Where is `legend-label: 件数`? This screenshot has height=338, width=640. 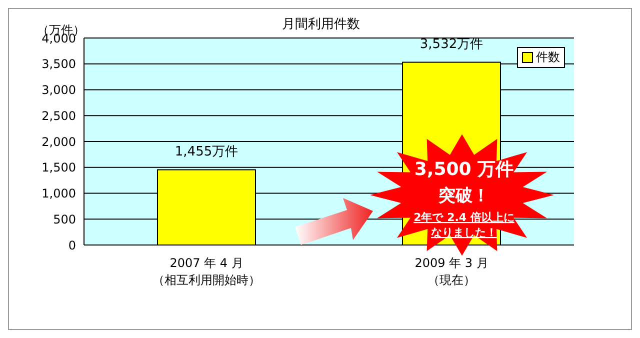
legend-label: 件数 is located at coordinates (547, 57).